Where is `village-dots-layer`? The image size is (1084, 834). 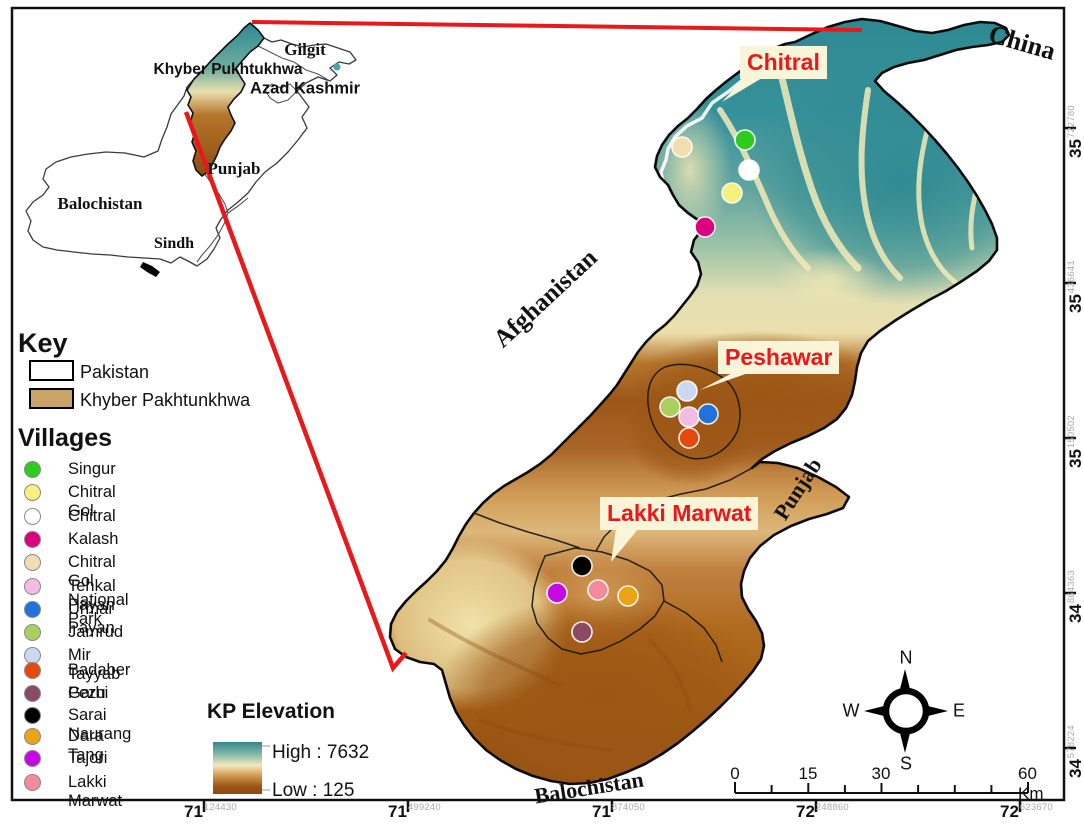
village-dots-layer is located at coordinates (653, 386).